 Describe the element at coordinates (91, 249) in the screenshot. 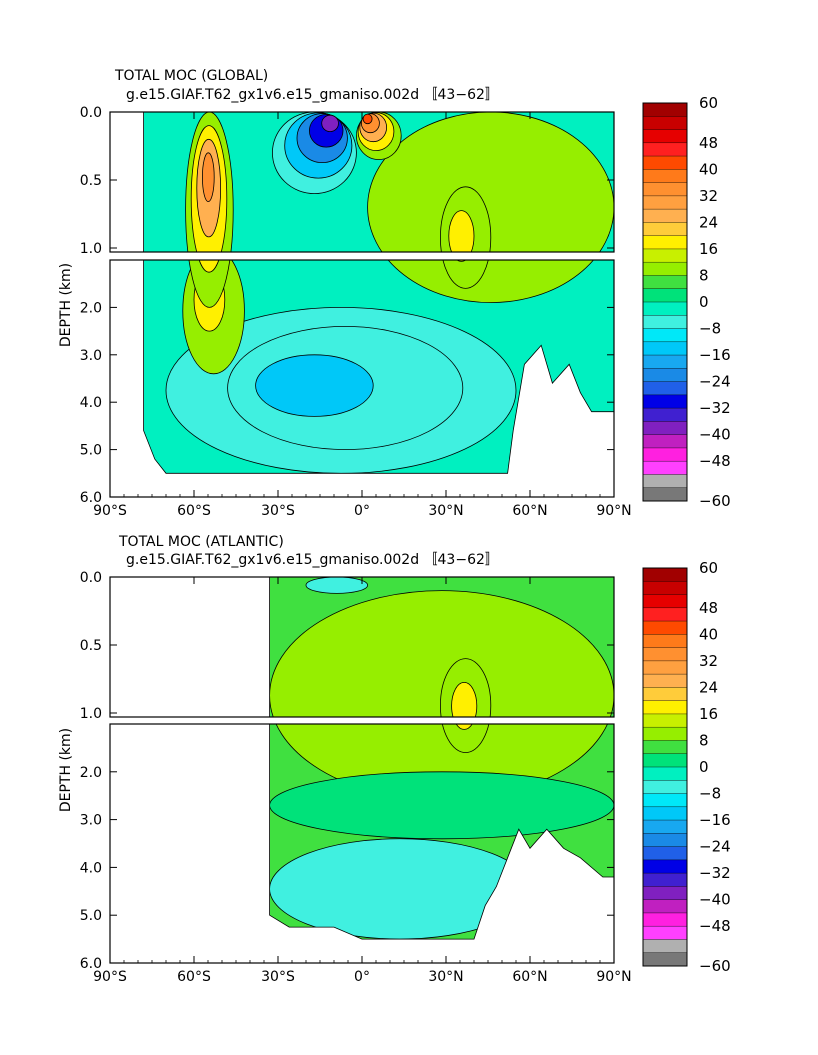

I see `y-tick-label: 1.0` at that location.